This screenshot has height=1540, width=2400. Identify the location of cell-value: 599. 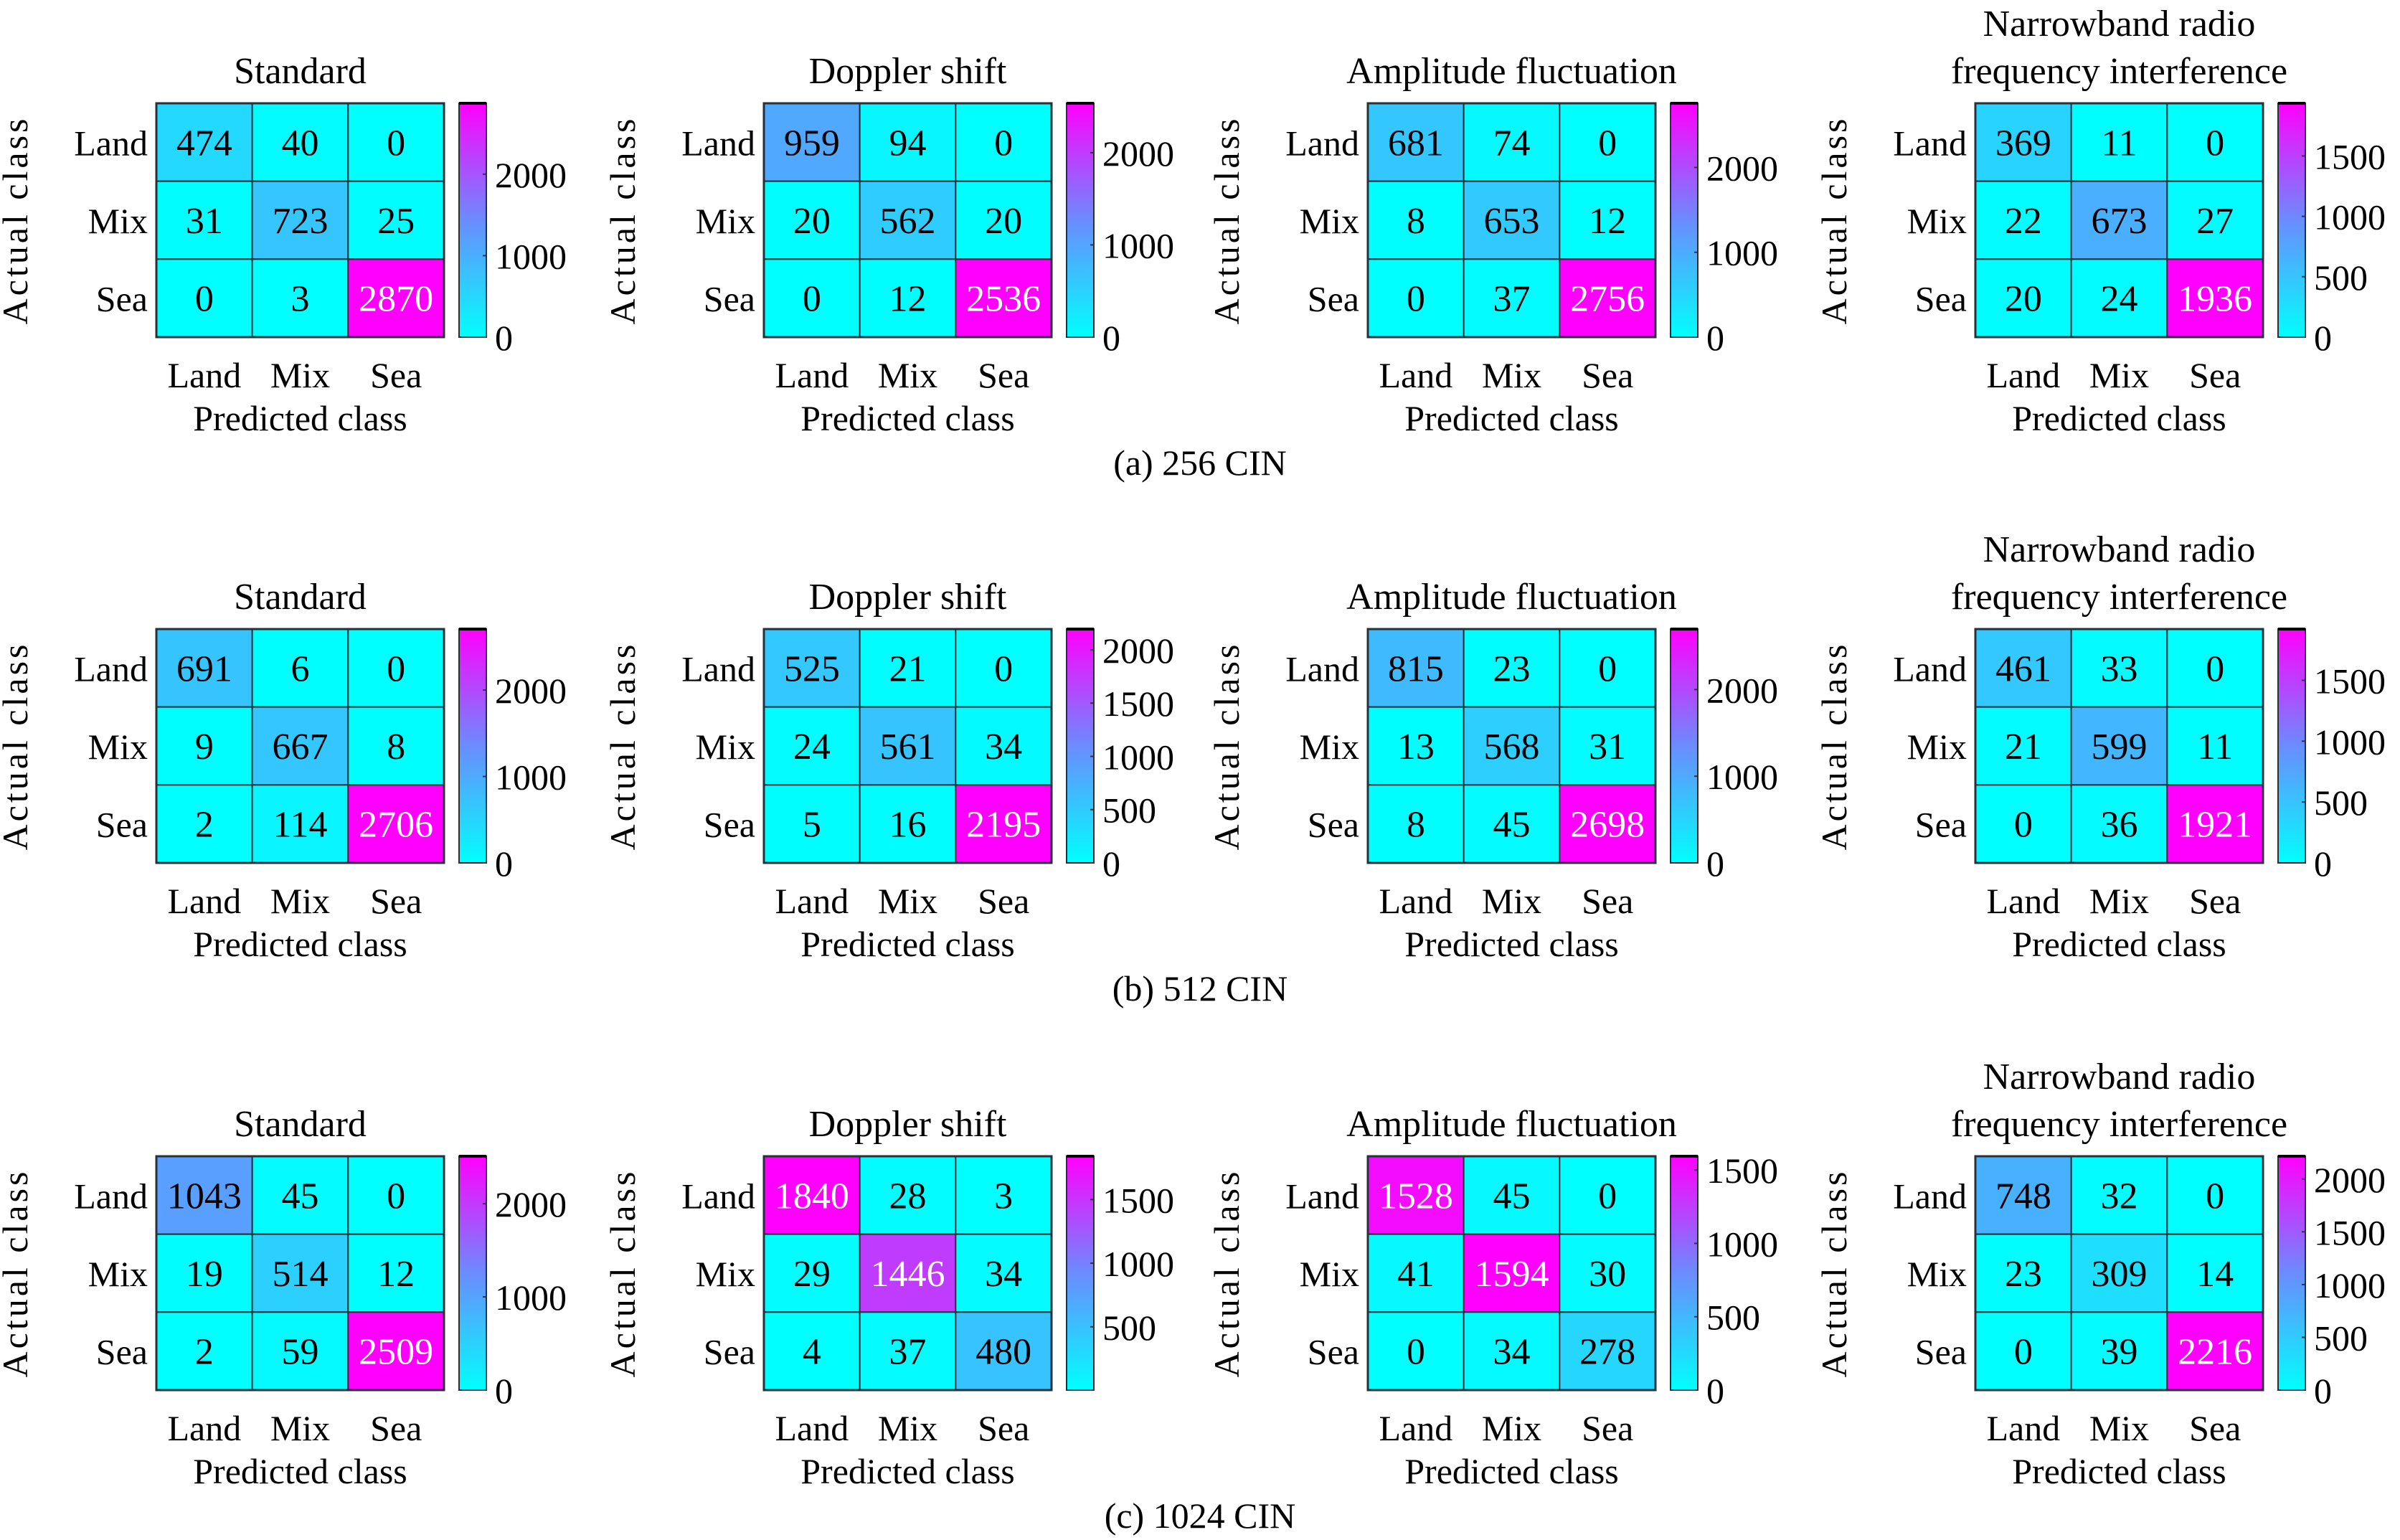
(2120, 747).